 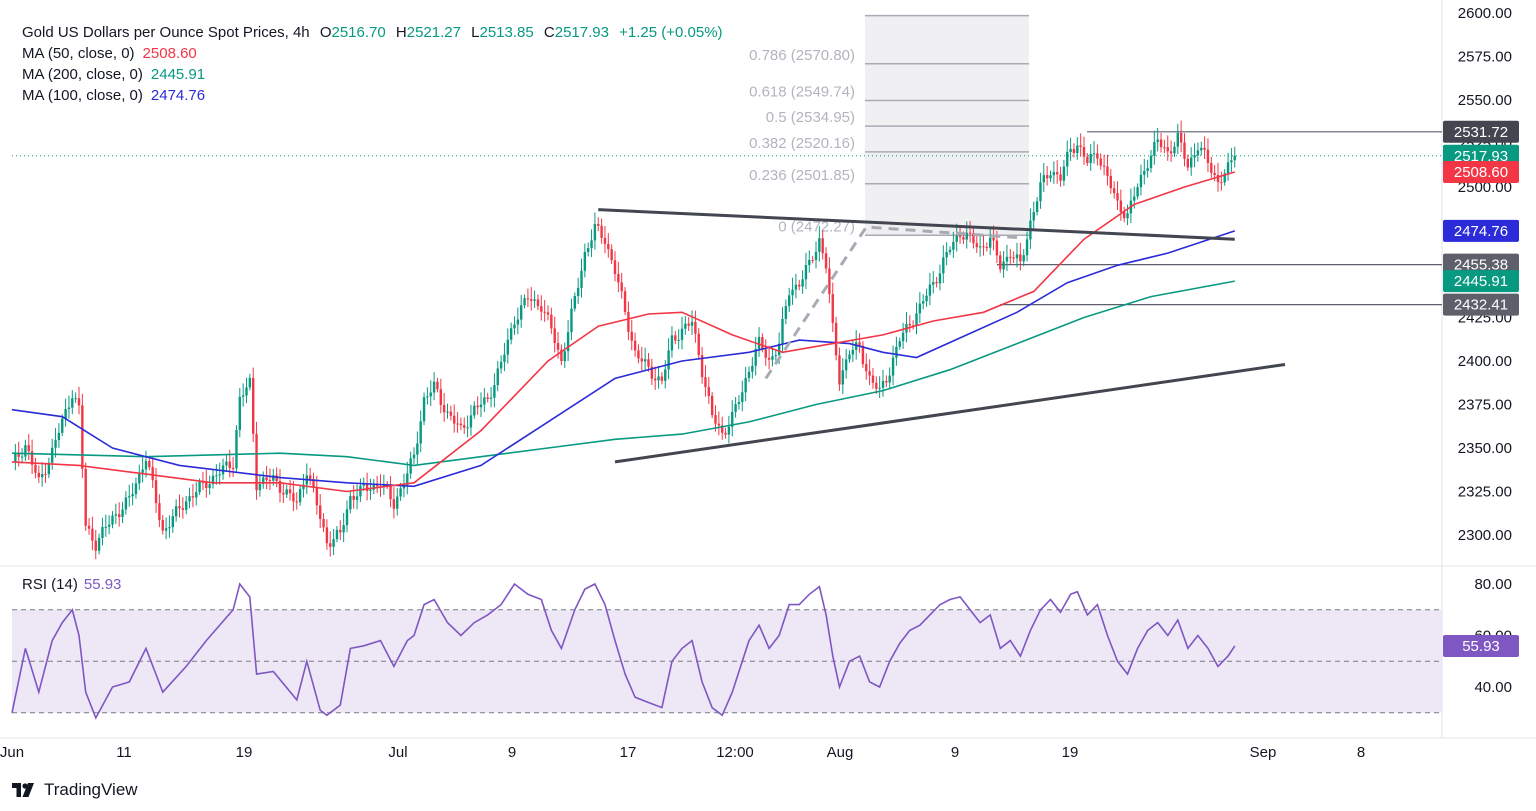 I want to click on rsi-value-box, so click(x=1481, y=645).